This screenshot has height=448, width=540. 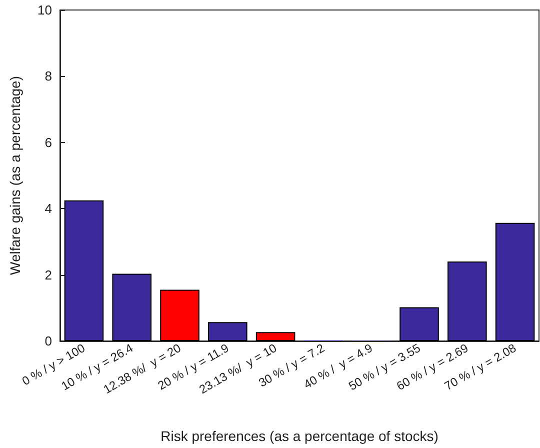 I want to click on y-axis-title: Welfare gains (as a percentage), so click(x=15, y=175).